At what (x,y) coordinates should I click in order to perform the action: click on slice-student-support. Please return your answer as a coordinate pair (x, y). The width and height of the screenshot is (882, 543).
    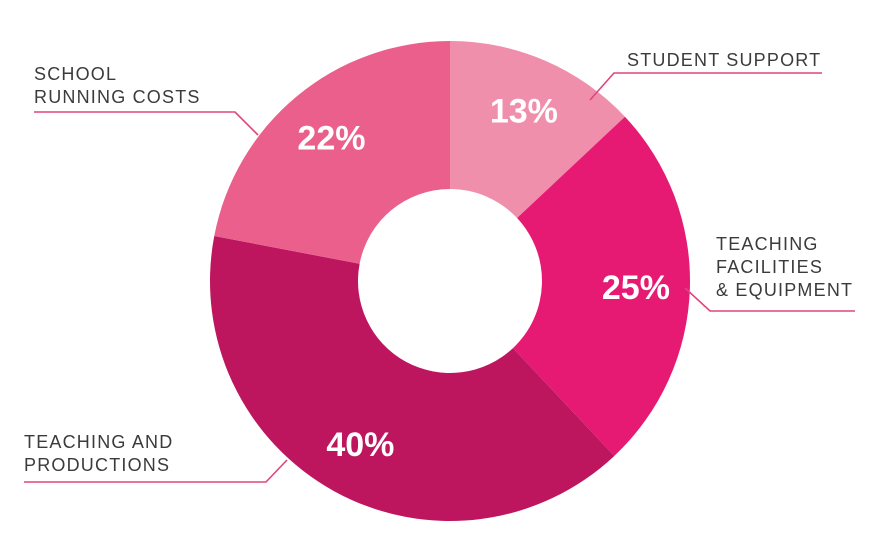
    Looking at the image, I should click on (537, 130).